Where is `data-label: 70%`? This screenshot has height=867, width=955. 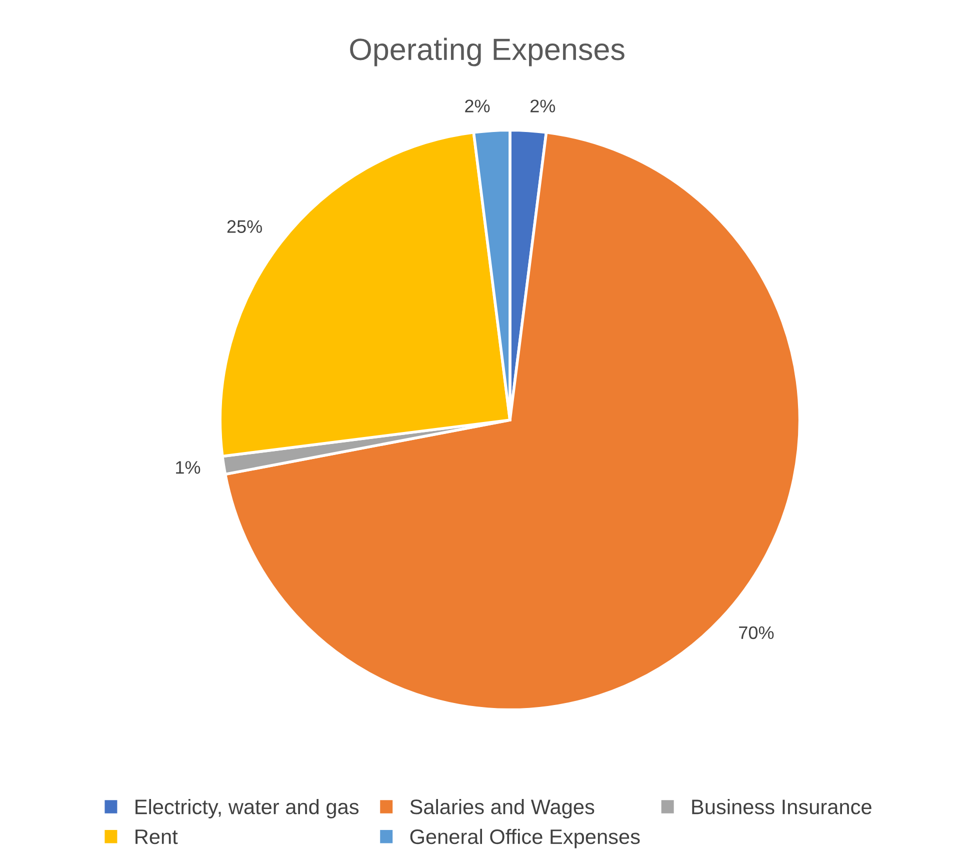
data-label: 70% is located at coordinates (756, 633).